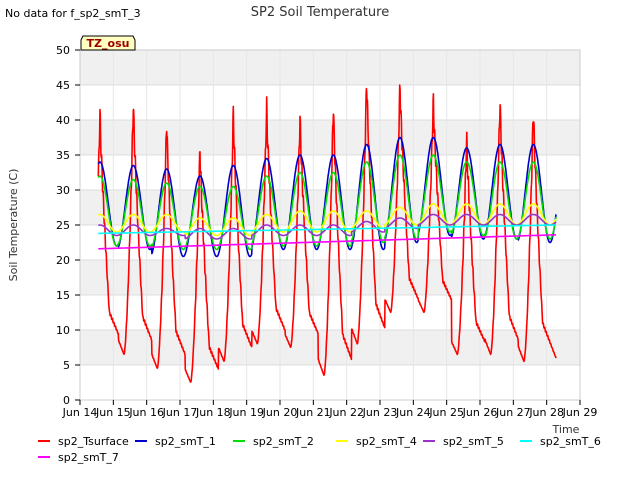  Describe the element at coordinates (63, 225) in the screenshot. I see `y-tick-label: 25` at that location.